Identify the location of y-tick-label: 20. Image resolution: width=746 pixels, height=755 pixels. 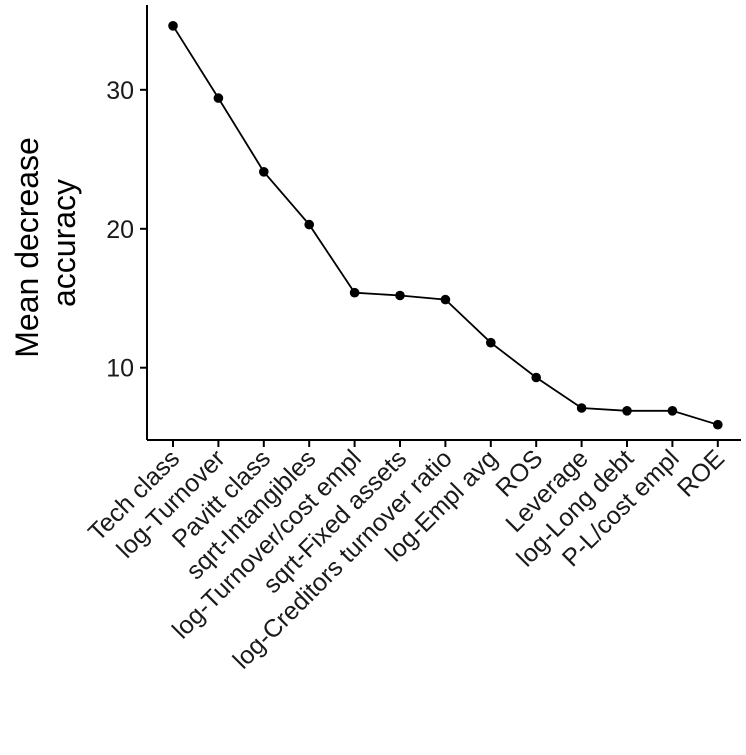
(120, 230).